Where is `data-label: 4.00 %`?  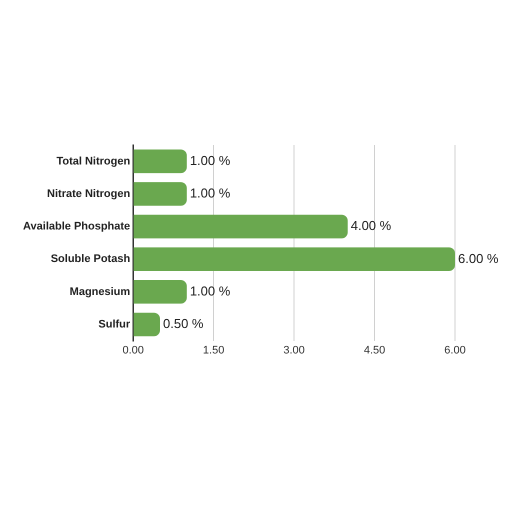
data-label: 4.00 % is located at coordinates (371, 226).